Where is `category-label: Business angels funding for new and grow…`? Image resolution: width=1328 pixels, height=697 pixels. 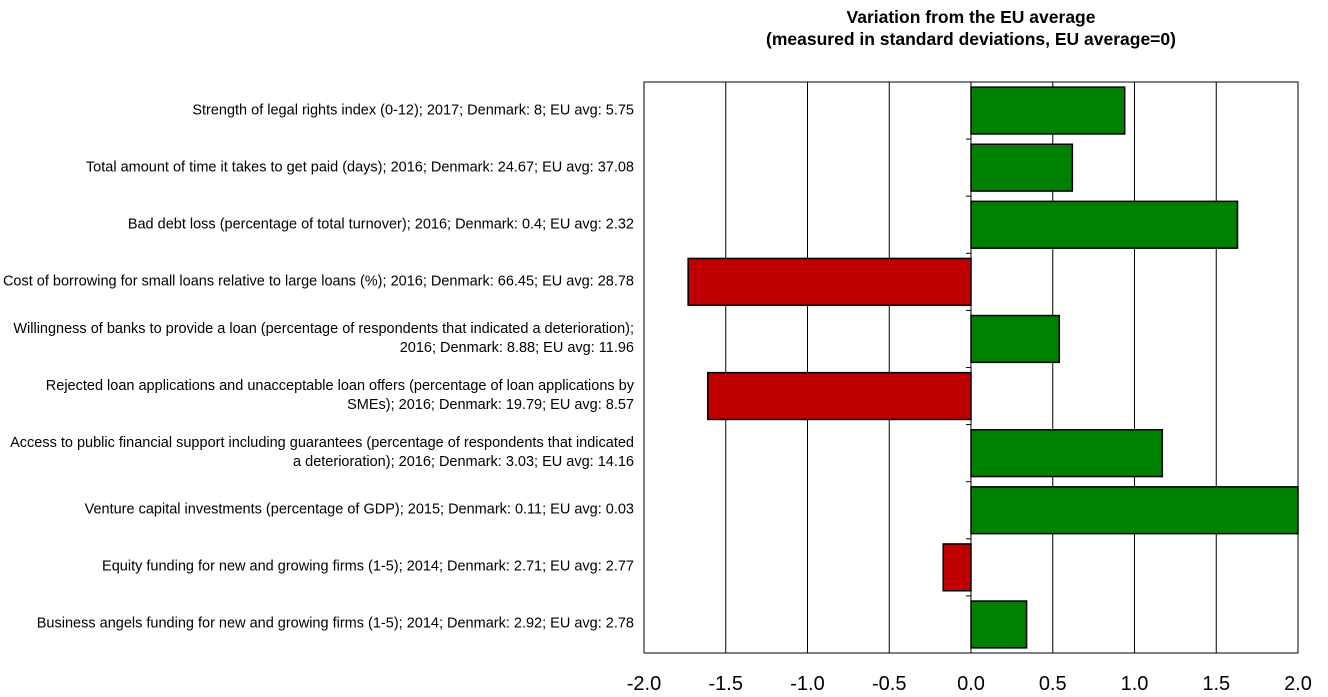 category-label: Business angels funding for new and grow… is located at coordinates (335, 623).